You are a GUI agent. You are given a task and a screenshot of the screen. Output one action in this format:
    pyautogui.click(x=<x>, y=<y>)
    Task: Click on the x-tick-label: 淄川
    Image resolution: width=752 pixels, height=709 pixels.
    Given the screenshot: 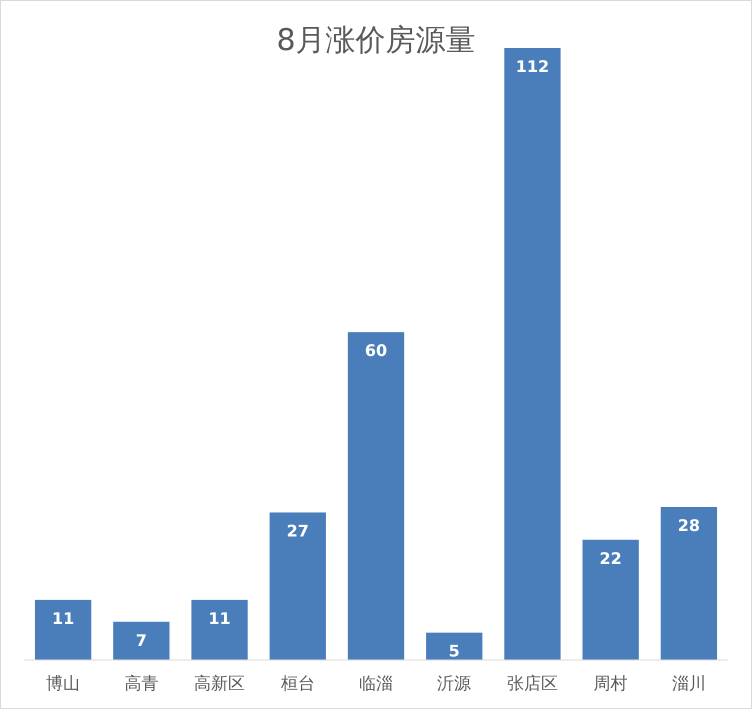 What is the action you would take?
    pyautogui.click(x=689, y=684)
    